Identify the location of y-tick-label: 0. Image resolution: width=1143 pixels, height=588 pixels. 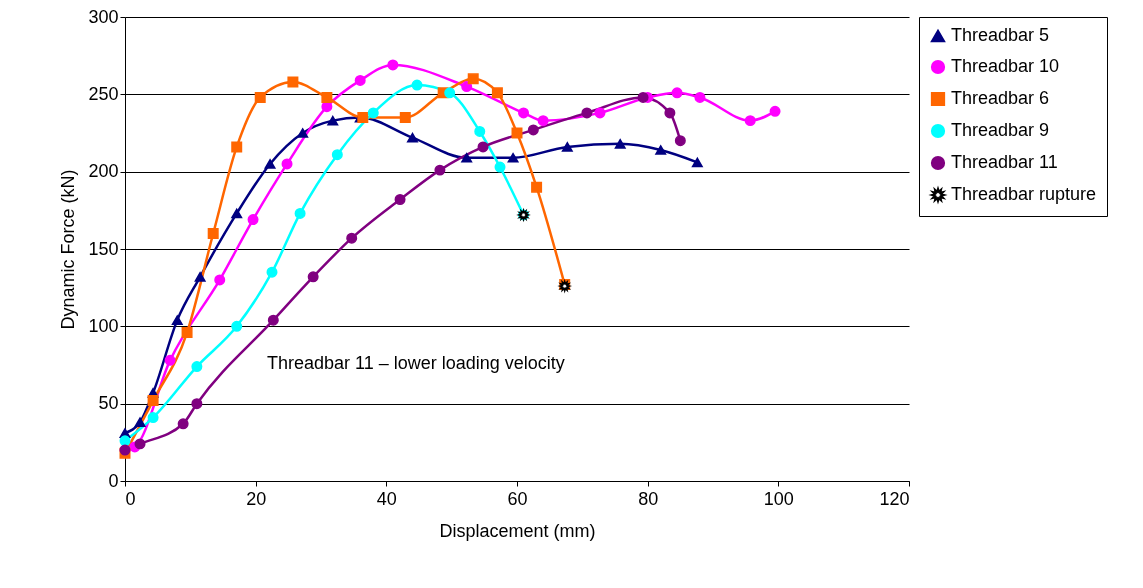
(113, 480).